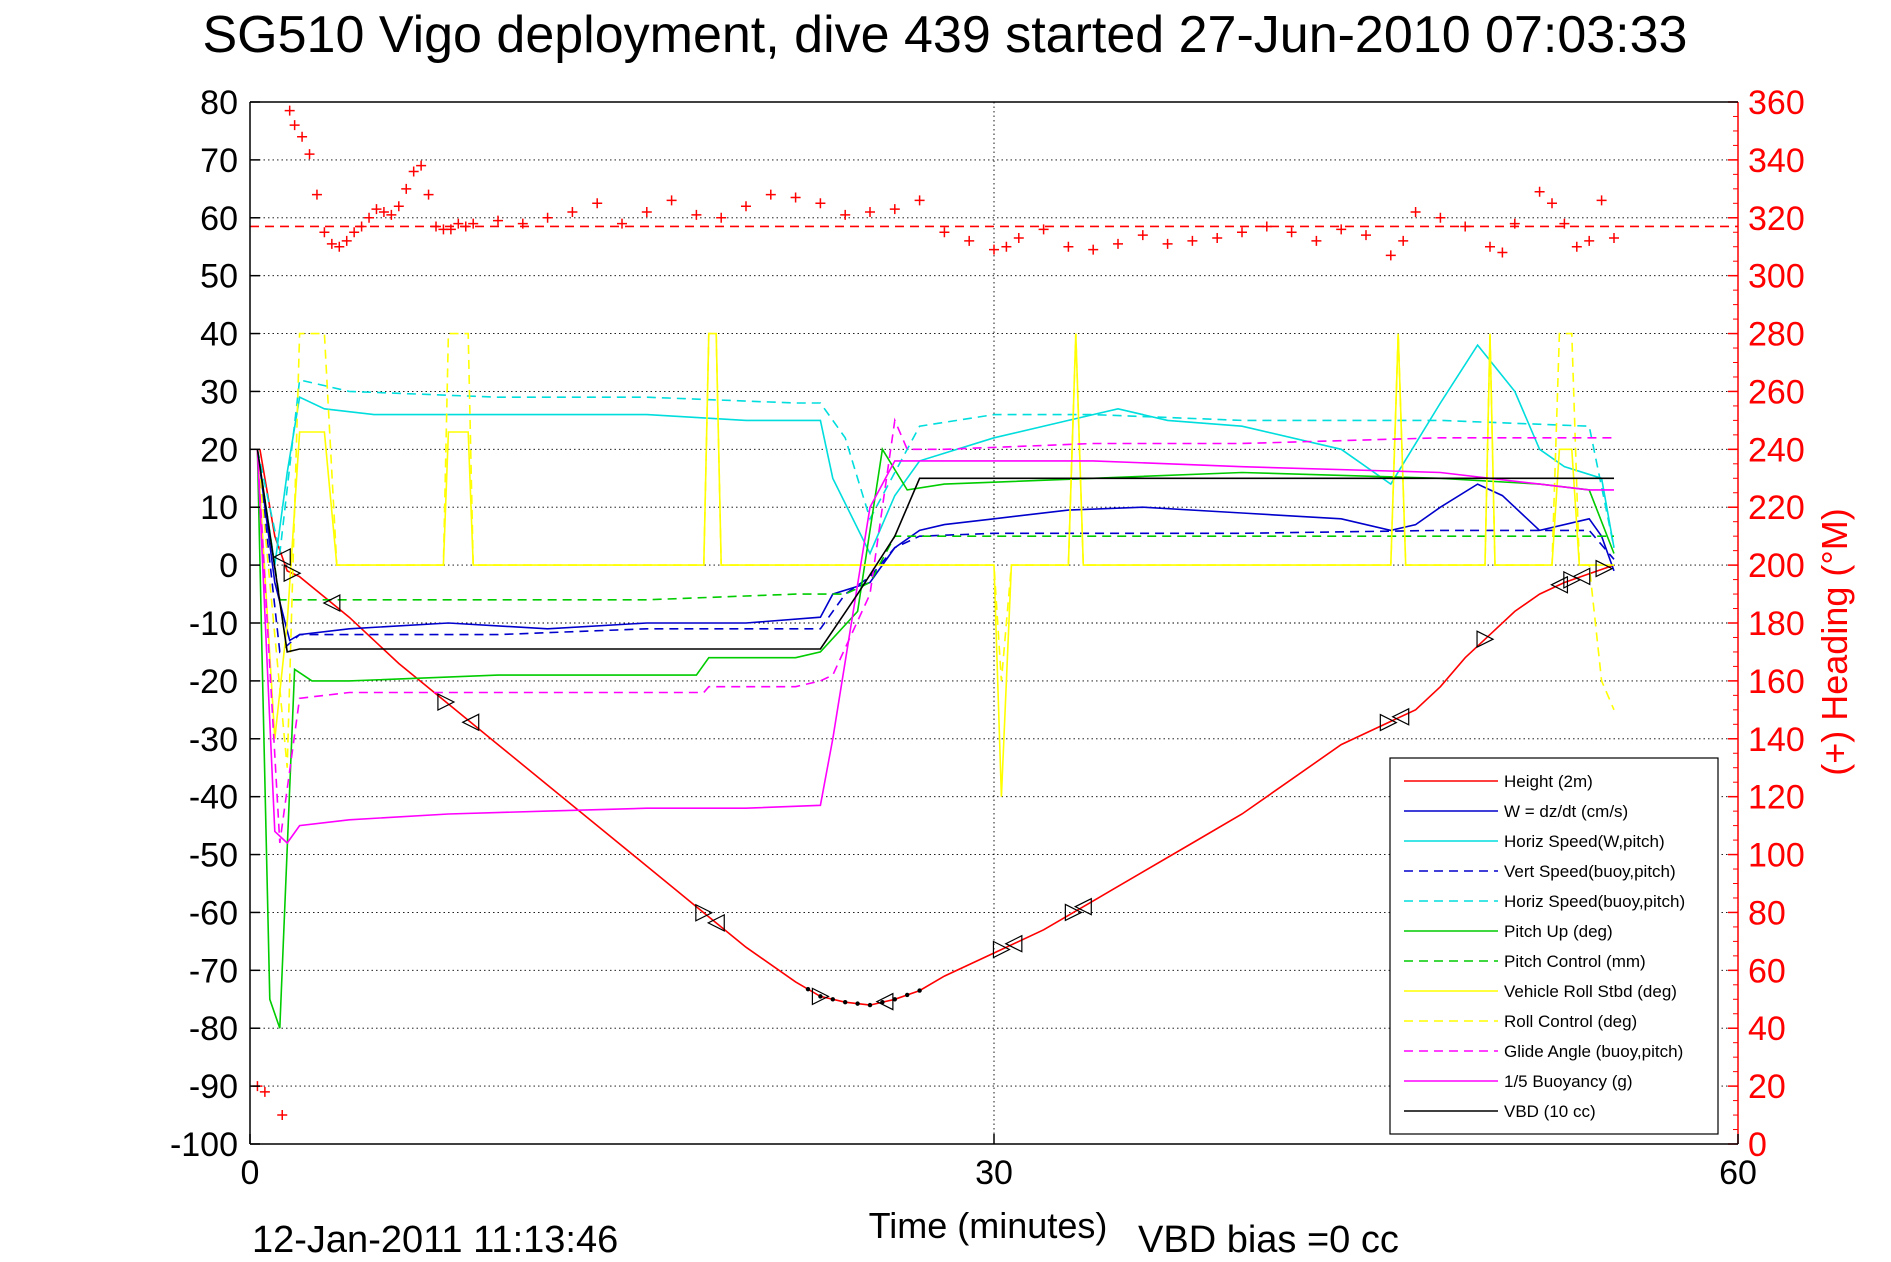  What do you see at coordinates (213, 798) in the screenshot?
I see `y-tick-label-left: -40` at bounding box center [213, 798].